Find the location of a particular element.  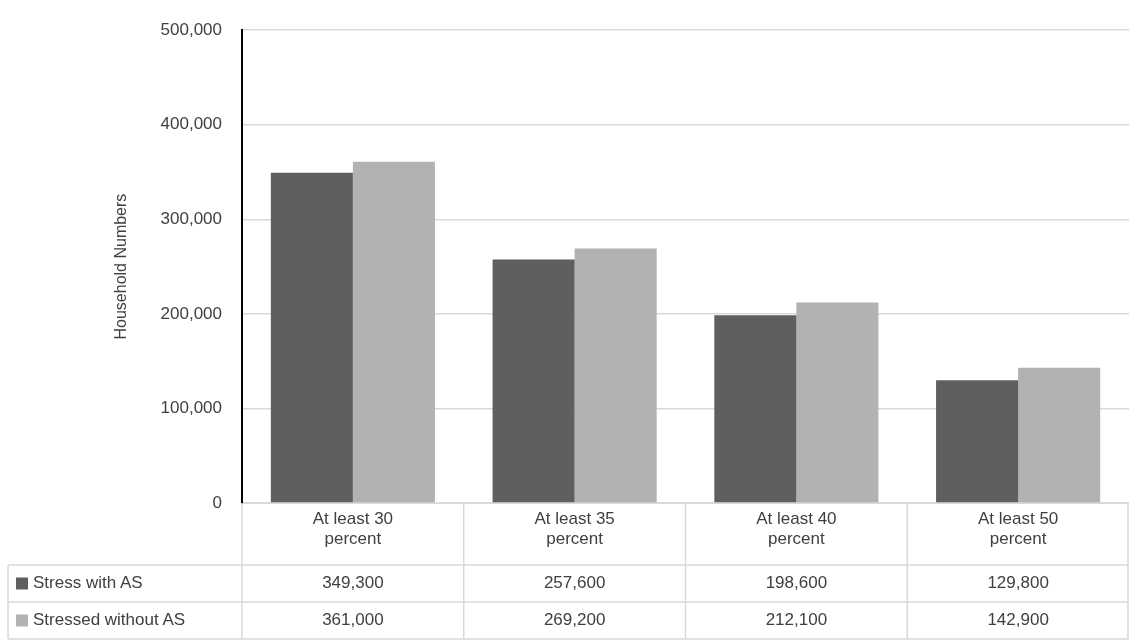

data-label: 129,800 is located at coordinates (1018, 583).